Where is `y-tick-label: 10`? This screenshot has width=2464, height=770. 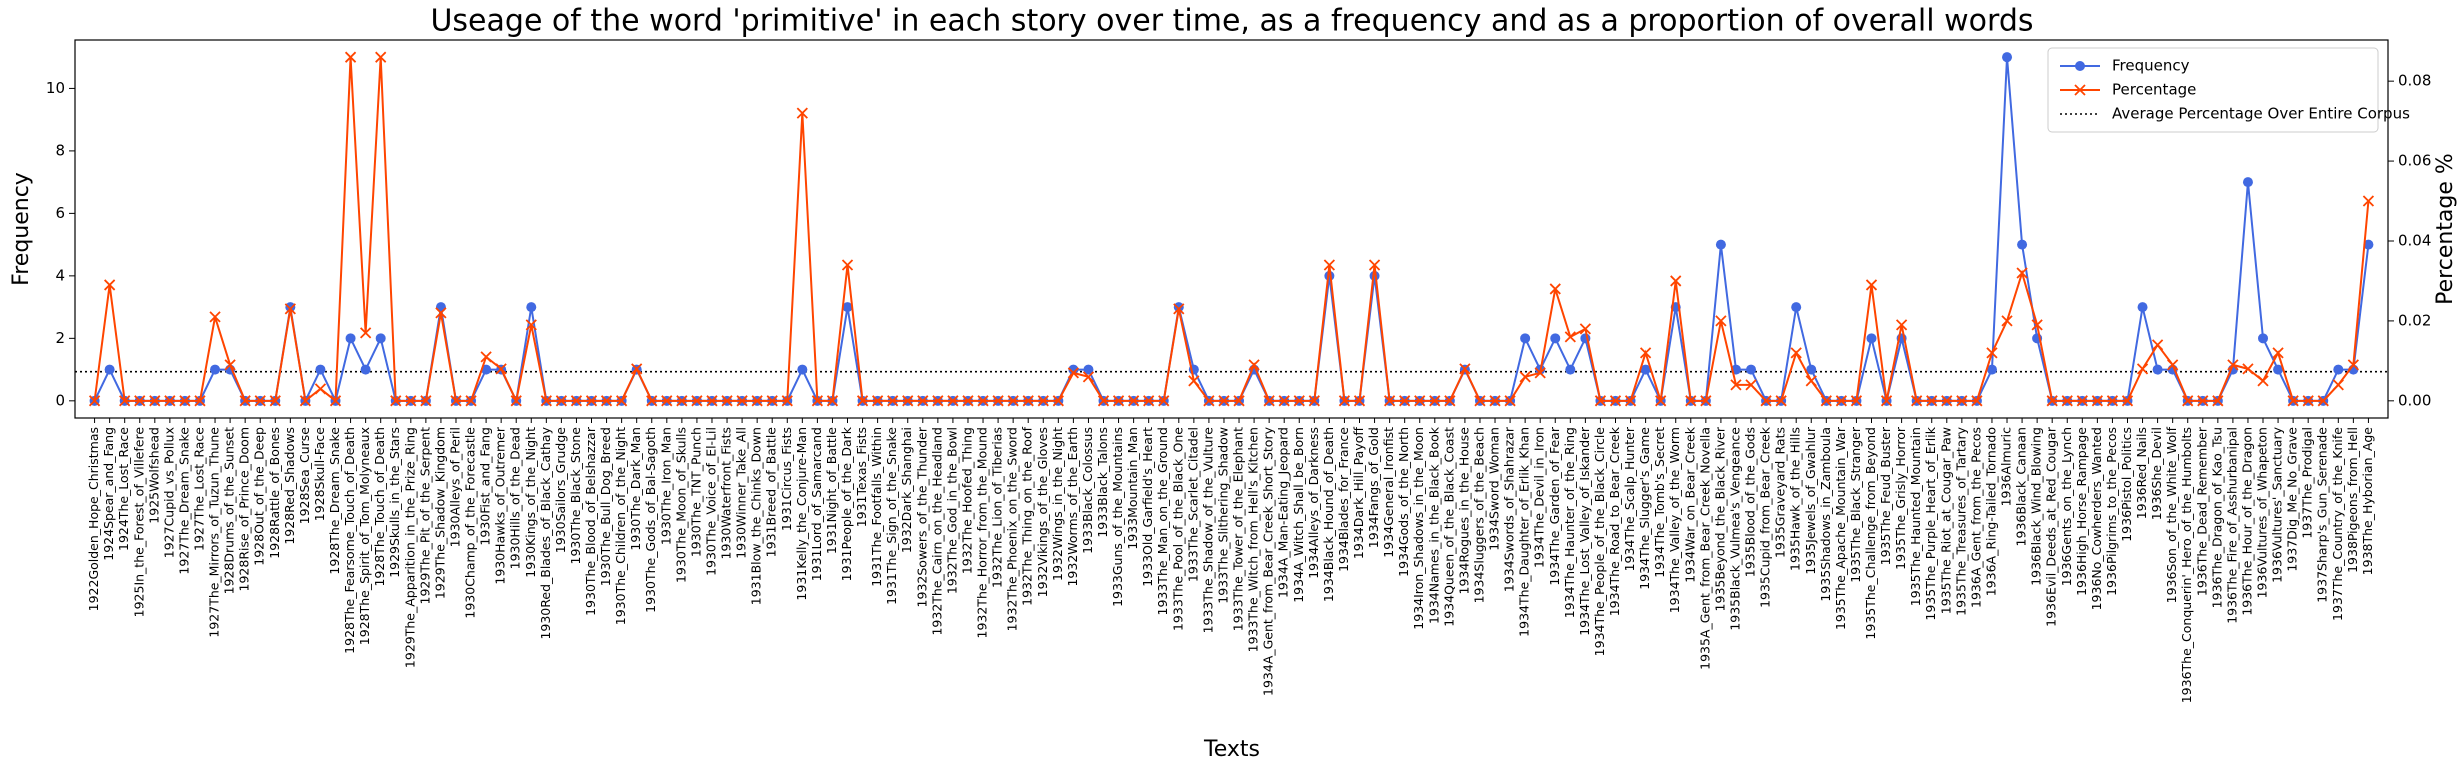 y-tick-label: 10 is located at coordinates (55, 88).